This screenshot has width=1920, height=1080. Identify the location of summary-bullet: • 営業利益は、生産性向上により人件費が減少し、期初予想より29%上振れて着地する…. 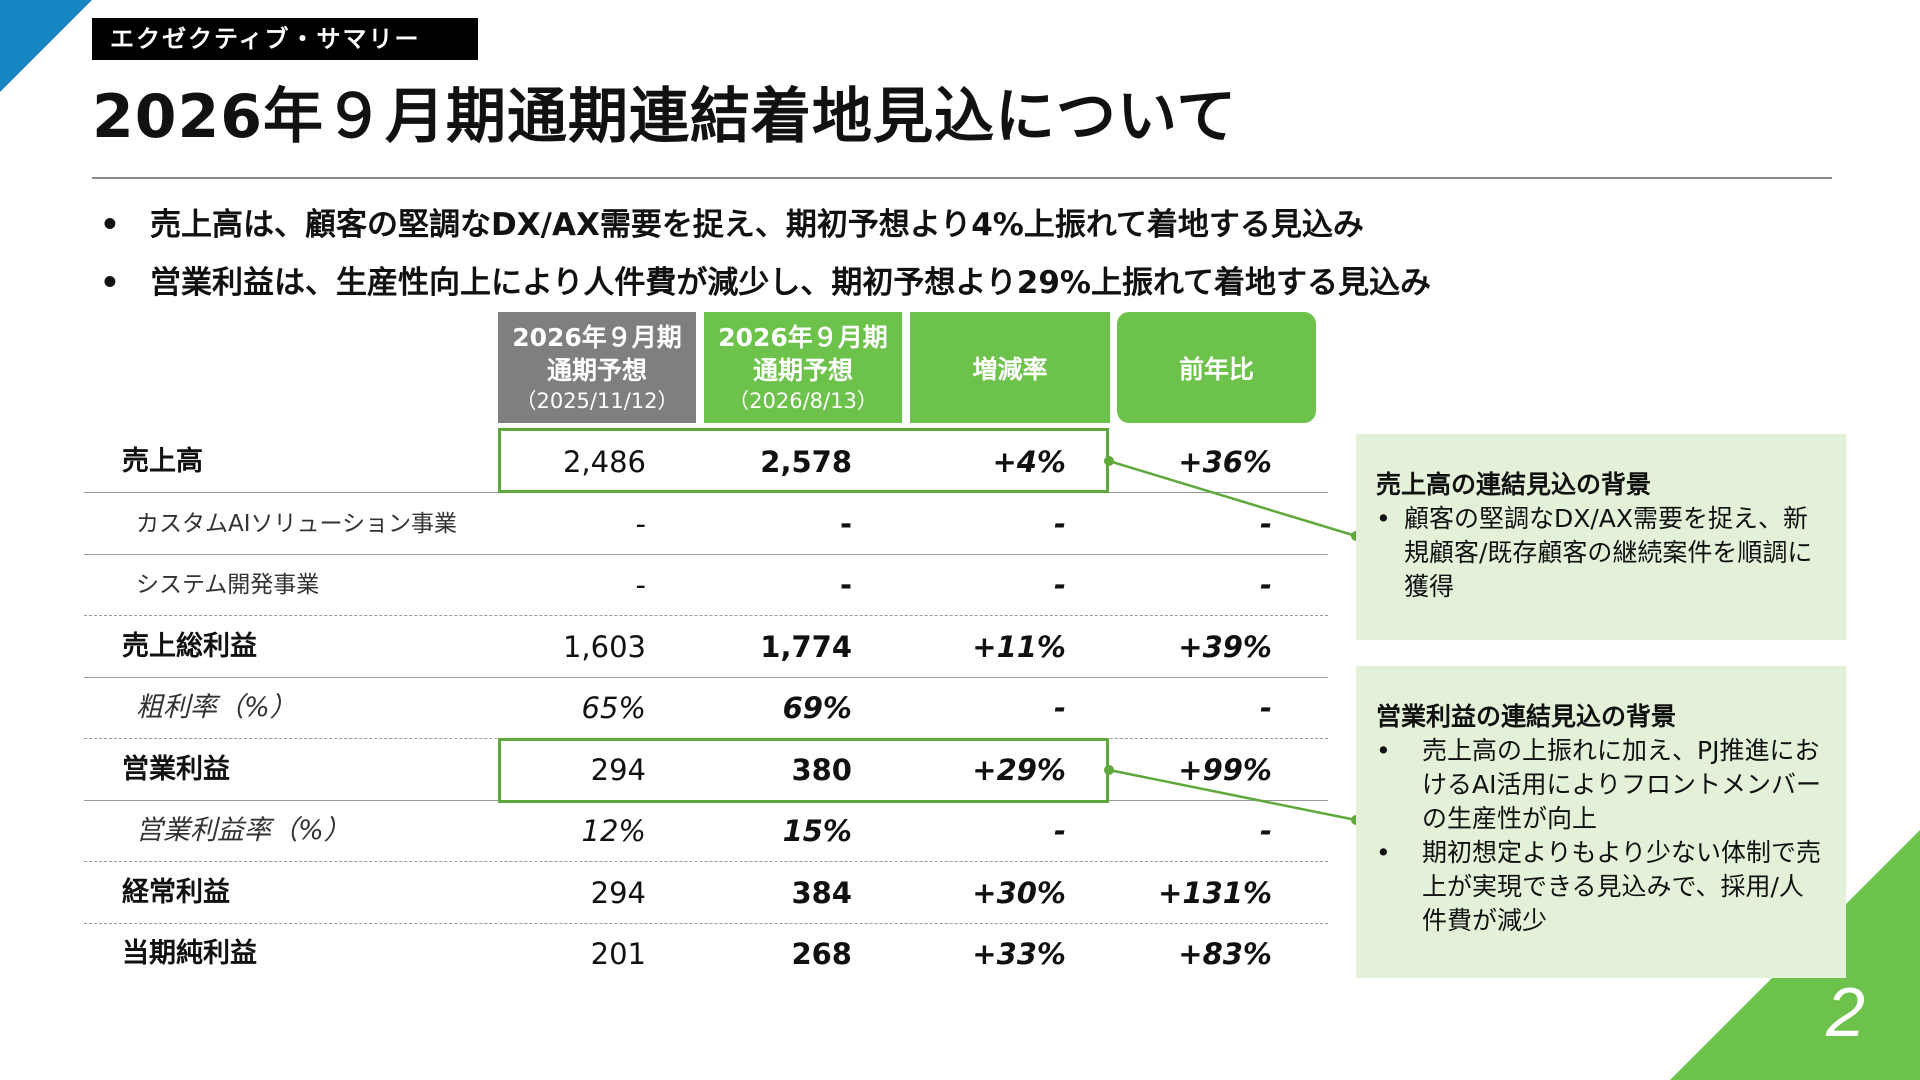
(765, 283).